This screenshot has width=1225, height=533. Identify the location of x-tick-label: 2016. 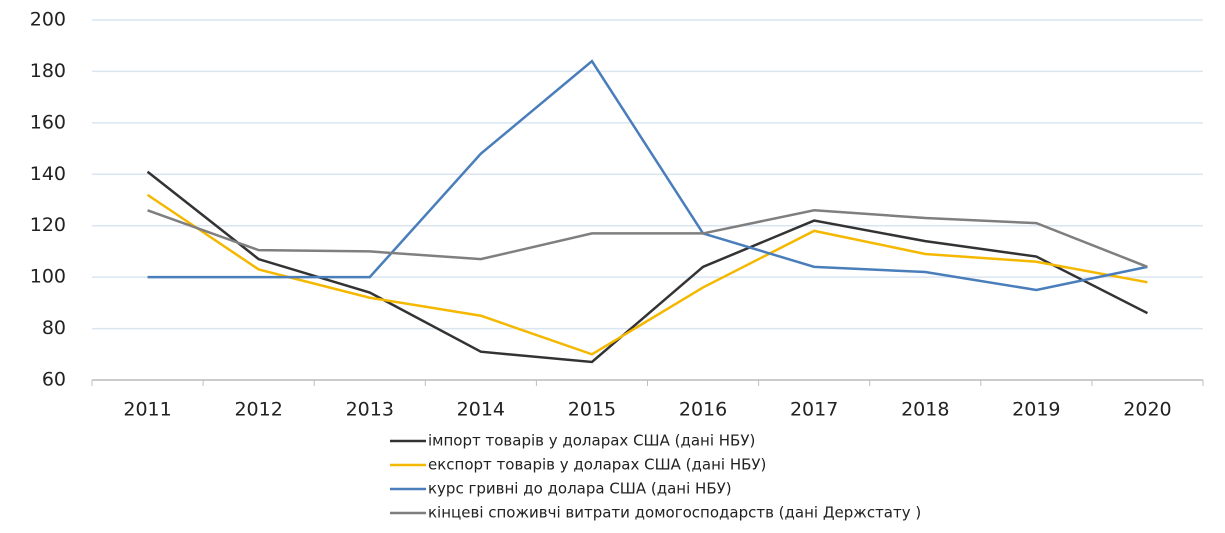
(703, 410).